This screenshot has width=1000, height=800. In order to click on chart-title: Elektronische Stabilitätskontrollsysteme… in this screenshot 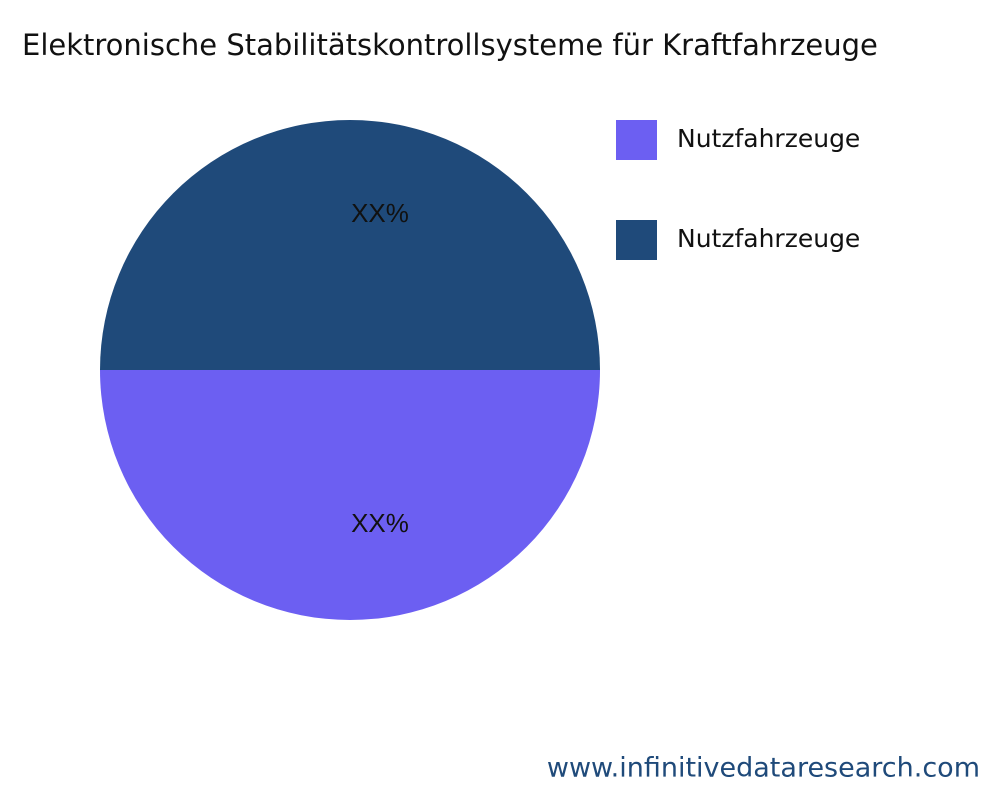, I will do `click(450, 45)`.